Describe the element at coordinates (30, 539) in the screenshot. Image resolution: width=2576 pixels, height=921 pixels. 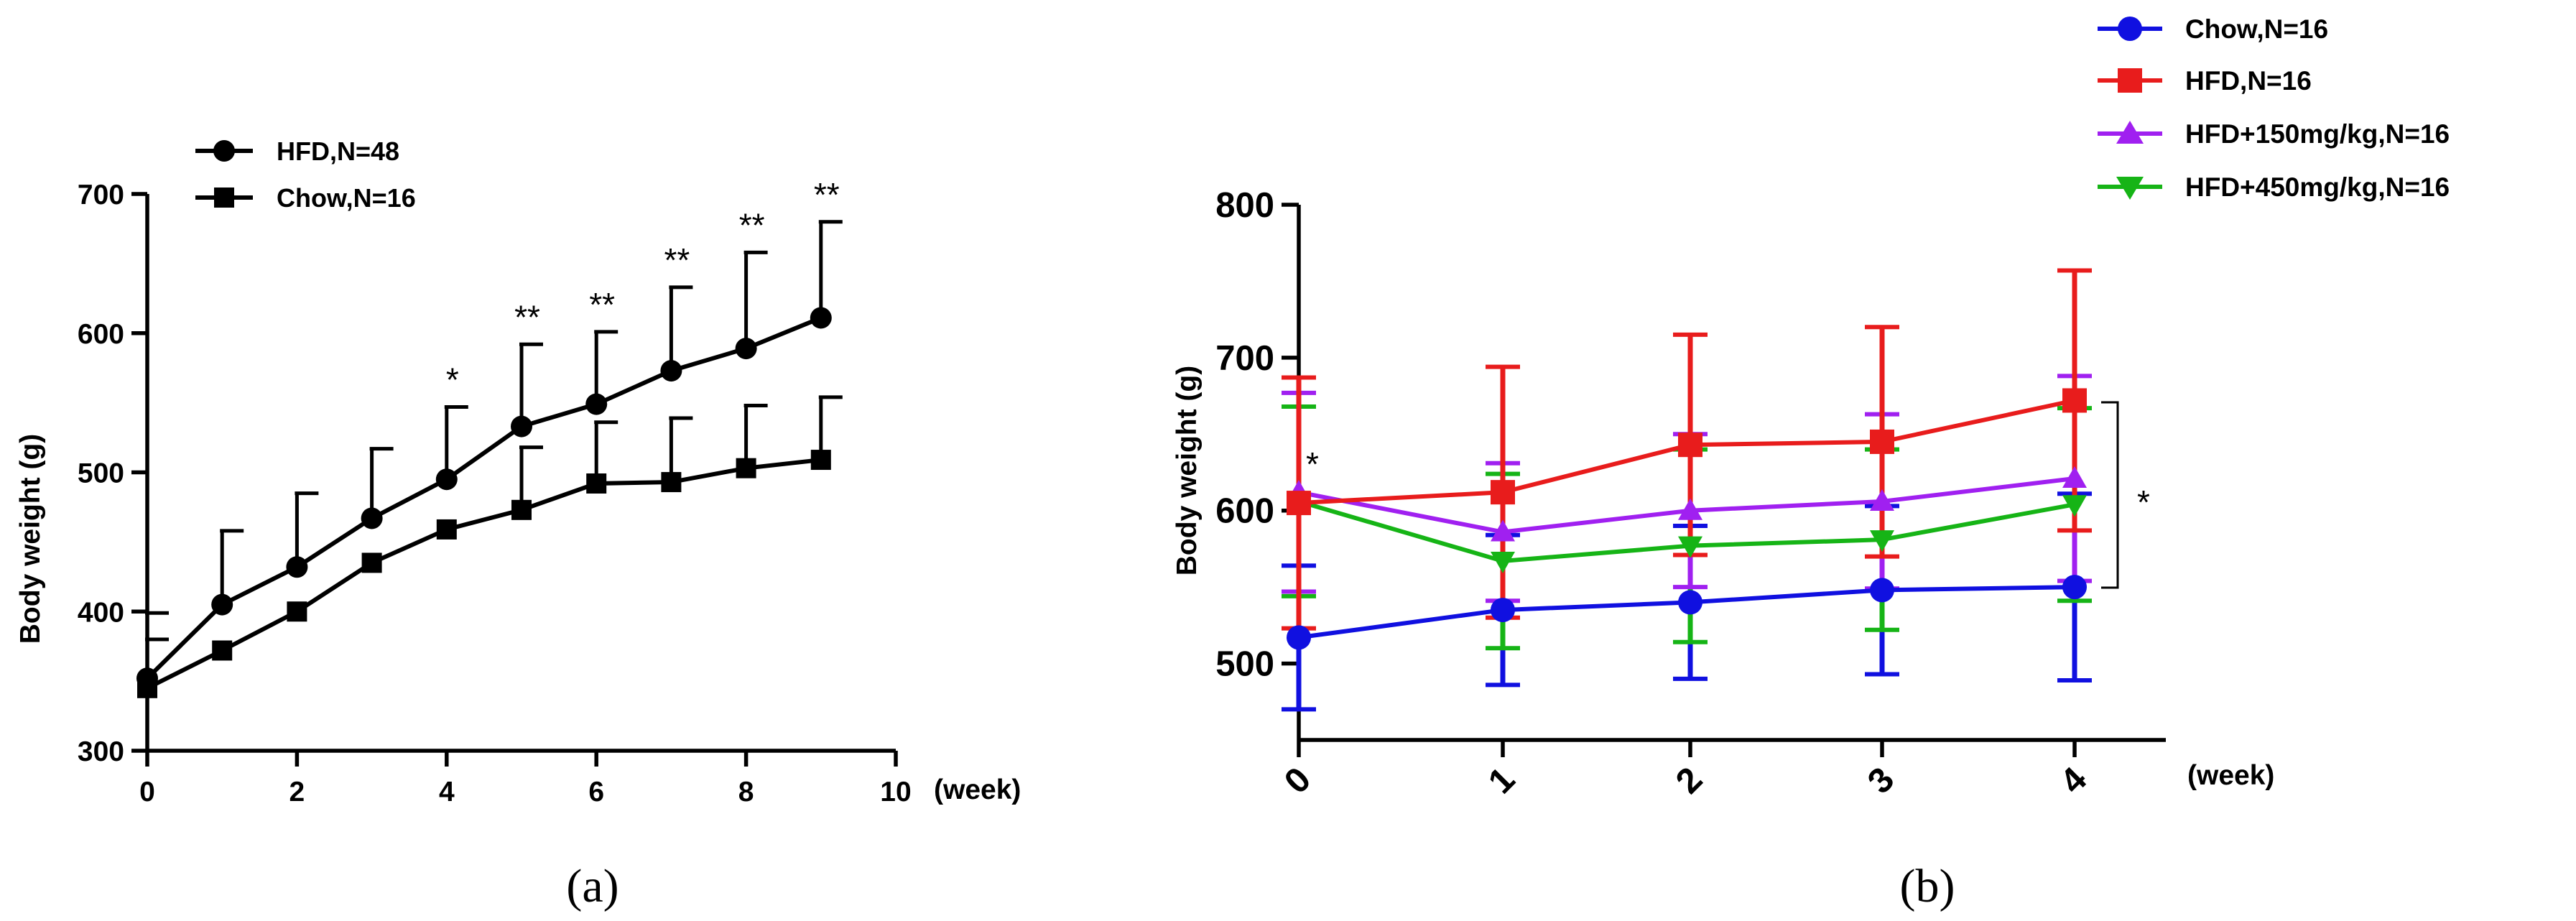
I see `chart-a-y-label: Body weight (g)` at that location.